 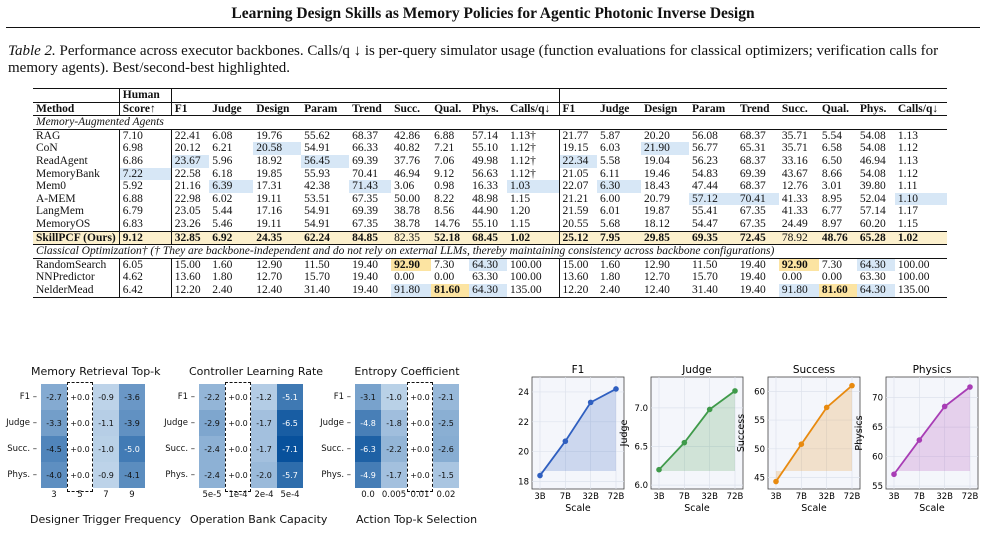 I want to click on cell-a-4: 66.33, so click(x=365, y=148).